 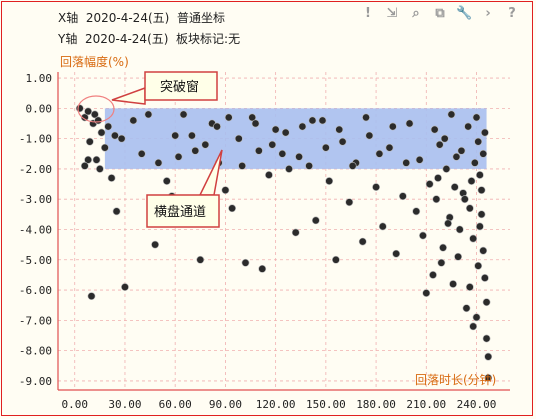 I want to click on toolbar: ! ⇲ ⌕ ⧉ 🔧 ›?, so click(x=440, y=14).